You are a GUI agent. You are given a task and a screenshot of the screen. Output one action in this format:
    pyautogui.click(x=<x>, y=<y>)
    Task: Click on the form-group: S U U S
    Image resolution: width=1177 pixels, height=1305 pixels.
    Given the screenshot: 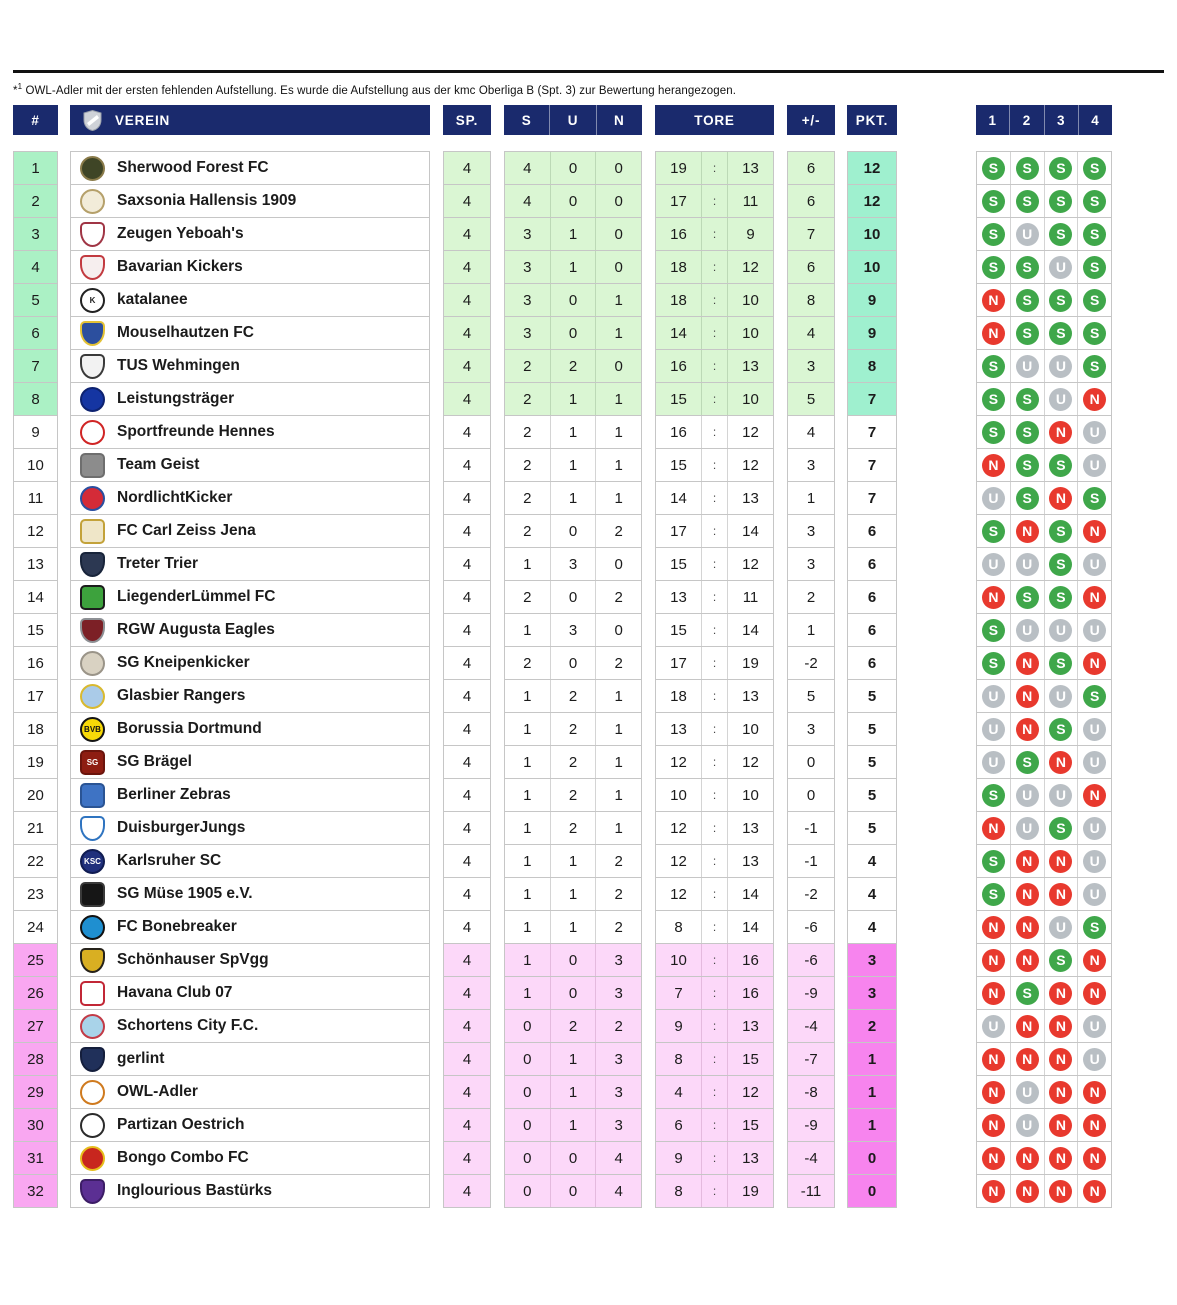 What is the action you would take?
    pyautogui.click(x=1044, y=366)
    